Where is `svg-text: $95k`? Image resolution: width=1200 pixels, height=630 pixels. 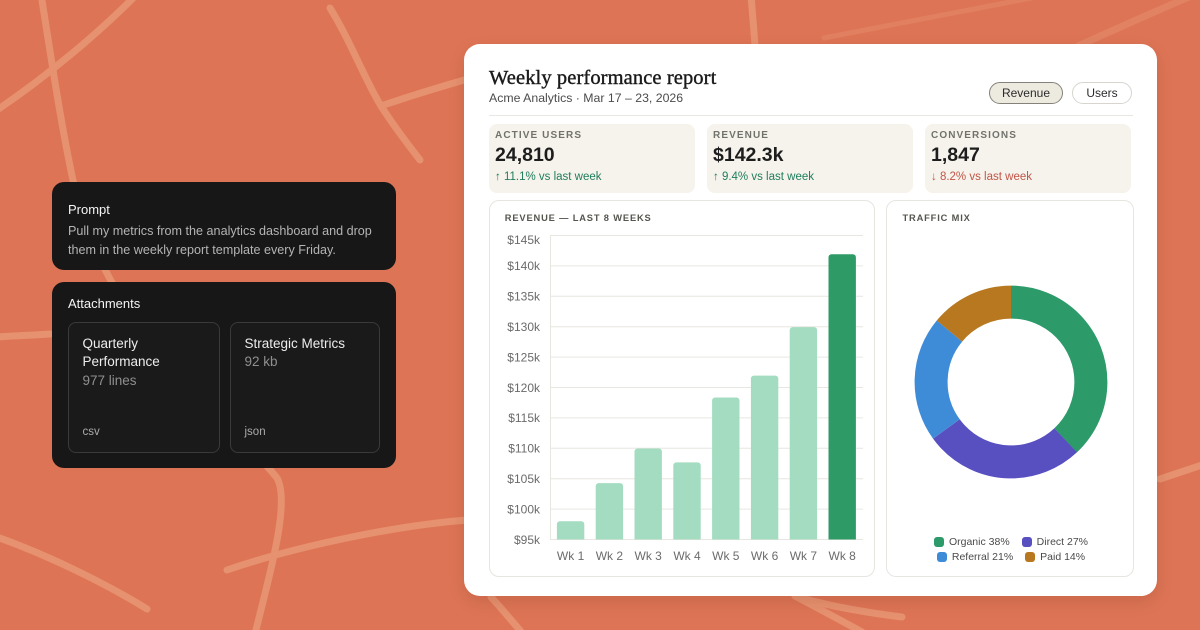 svg-text: $95k is located at coordinates (527, 540).